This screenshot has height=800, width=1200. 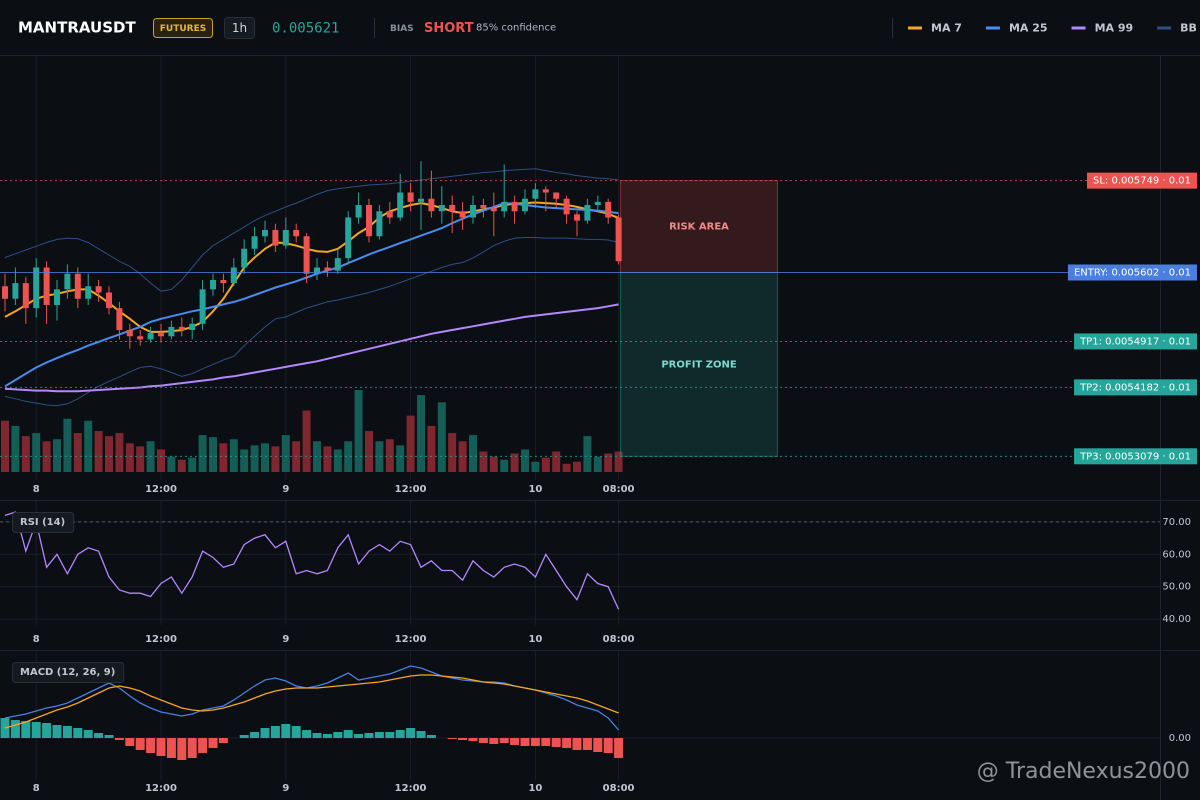 I want to click on market: FUTURES, so click(x=183, y=29).